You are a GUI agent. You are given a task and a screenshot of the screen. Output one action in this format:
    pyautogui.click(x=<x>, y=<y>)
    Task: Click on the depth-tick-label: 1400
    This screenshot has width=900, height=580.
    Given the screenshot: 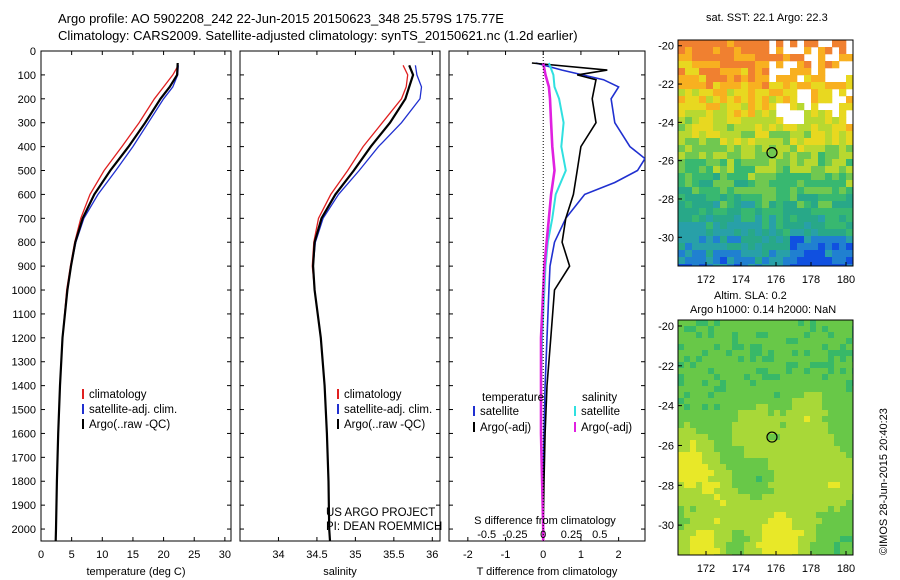 What is the action you would take?
    pyautogui.click(x=24, y=387)
    